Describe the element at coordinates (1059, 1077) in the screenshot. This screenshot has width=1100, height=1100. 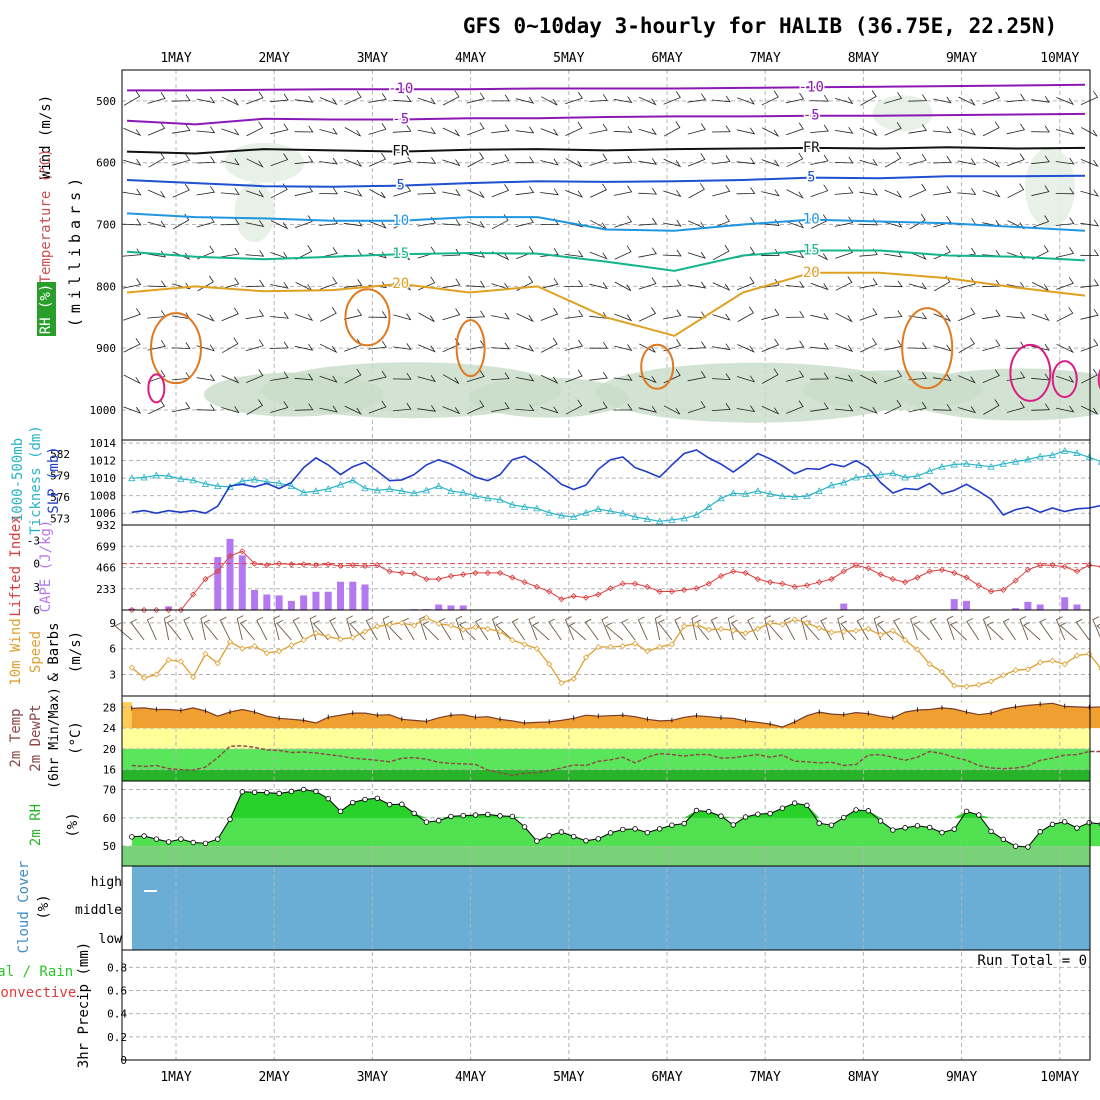
I see `date-label-bottom: 10MAY` at that location.